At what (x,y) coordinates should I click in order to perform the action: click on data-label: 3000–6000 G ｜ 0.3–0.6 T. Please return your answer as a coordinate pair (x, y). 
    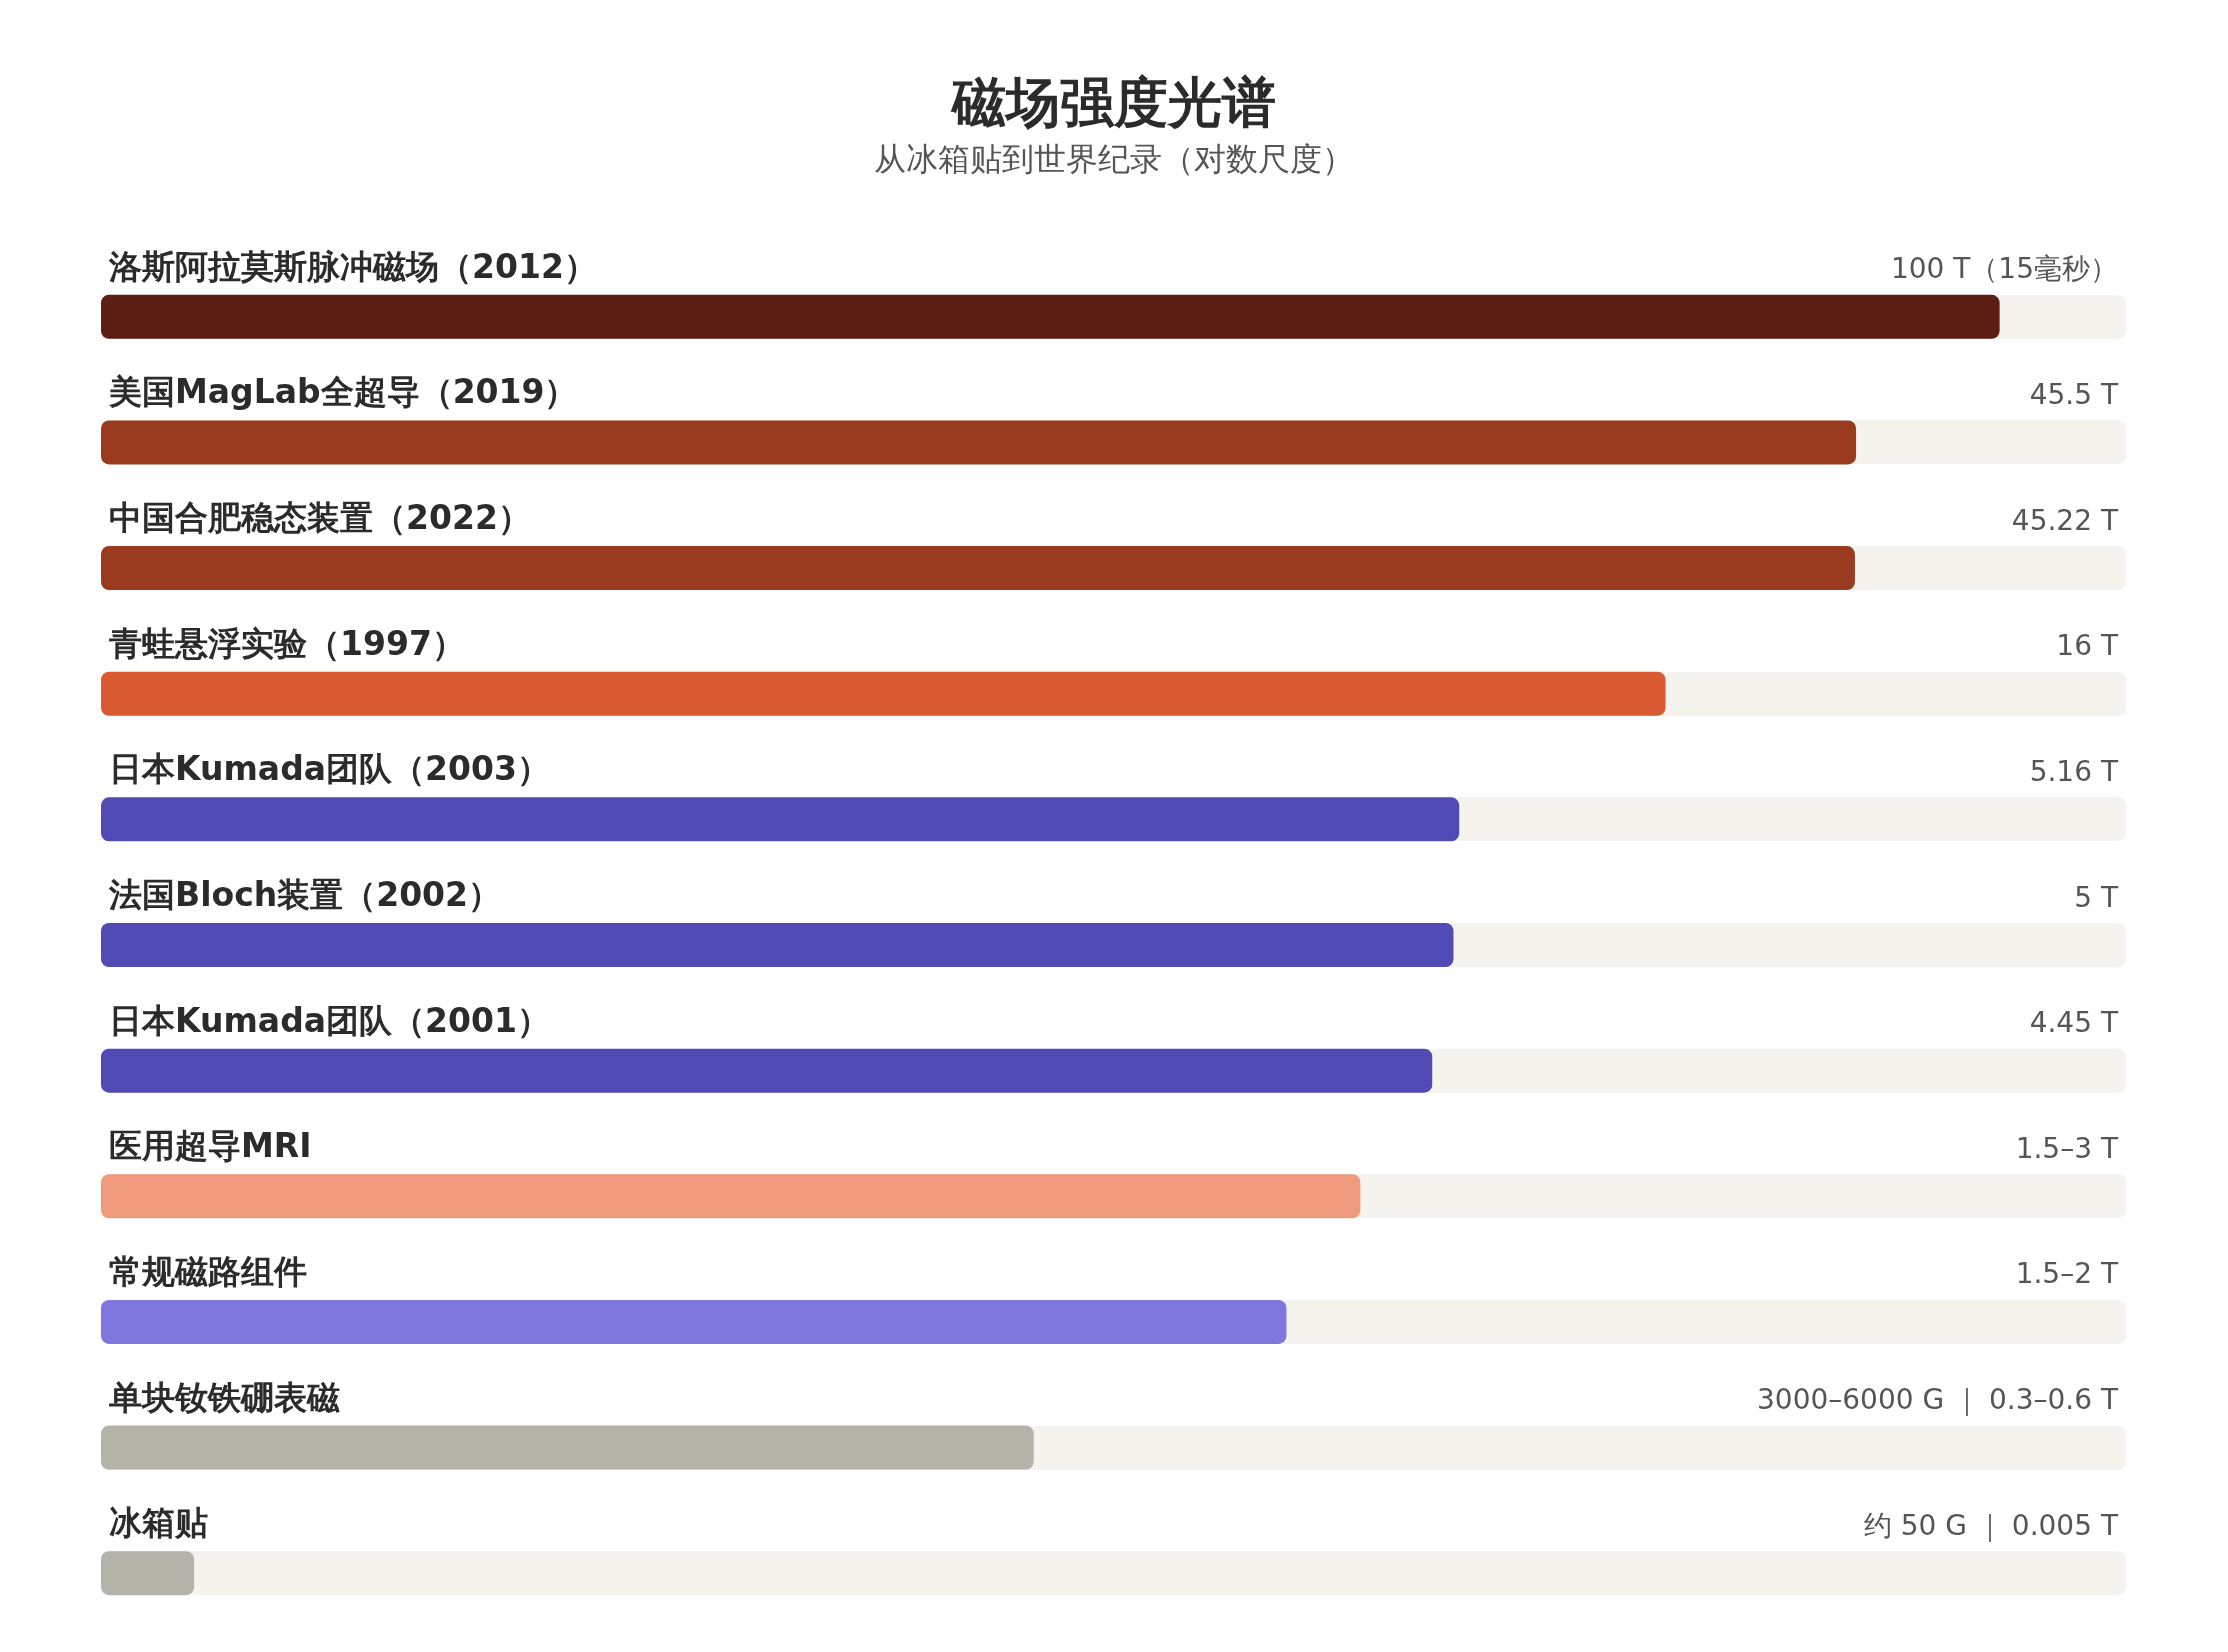
    Looking at the image, I should click on (1938, 1400).